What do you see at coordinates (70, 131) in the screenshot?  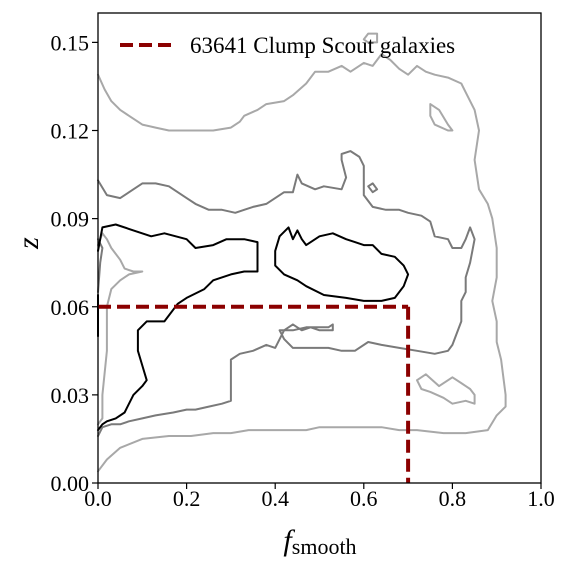 I see `y-tick-label: 0.12` at bounding box center [70, 131].